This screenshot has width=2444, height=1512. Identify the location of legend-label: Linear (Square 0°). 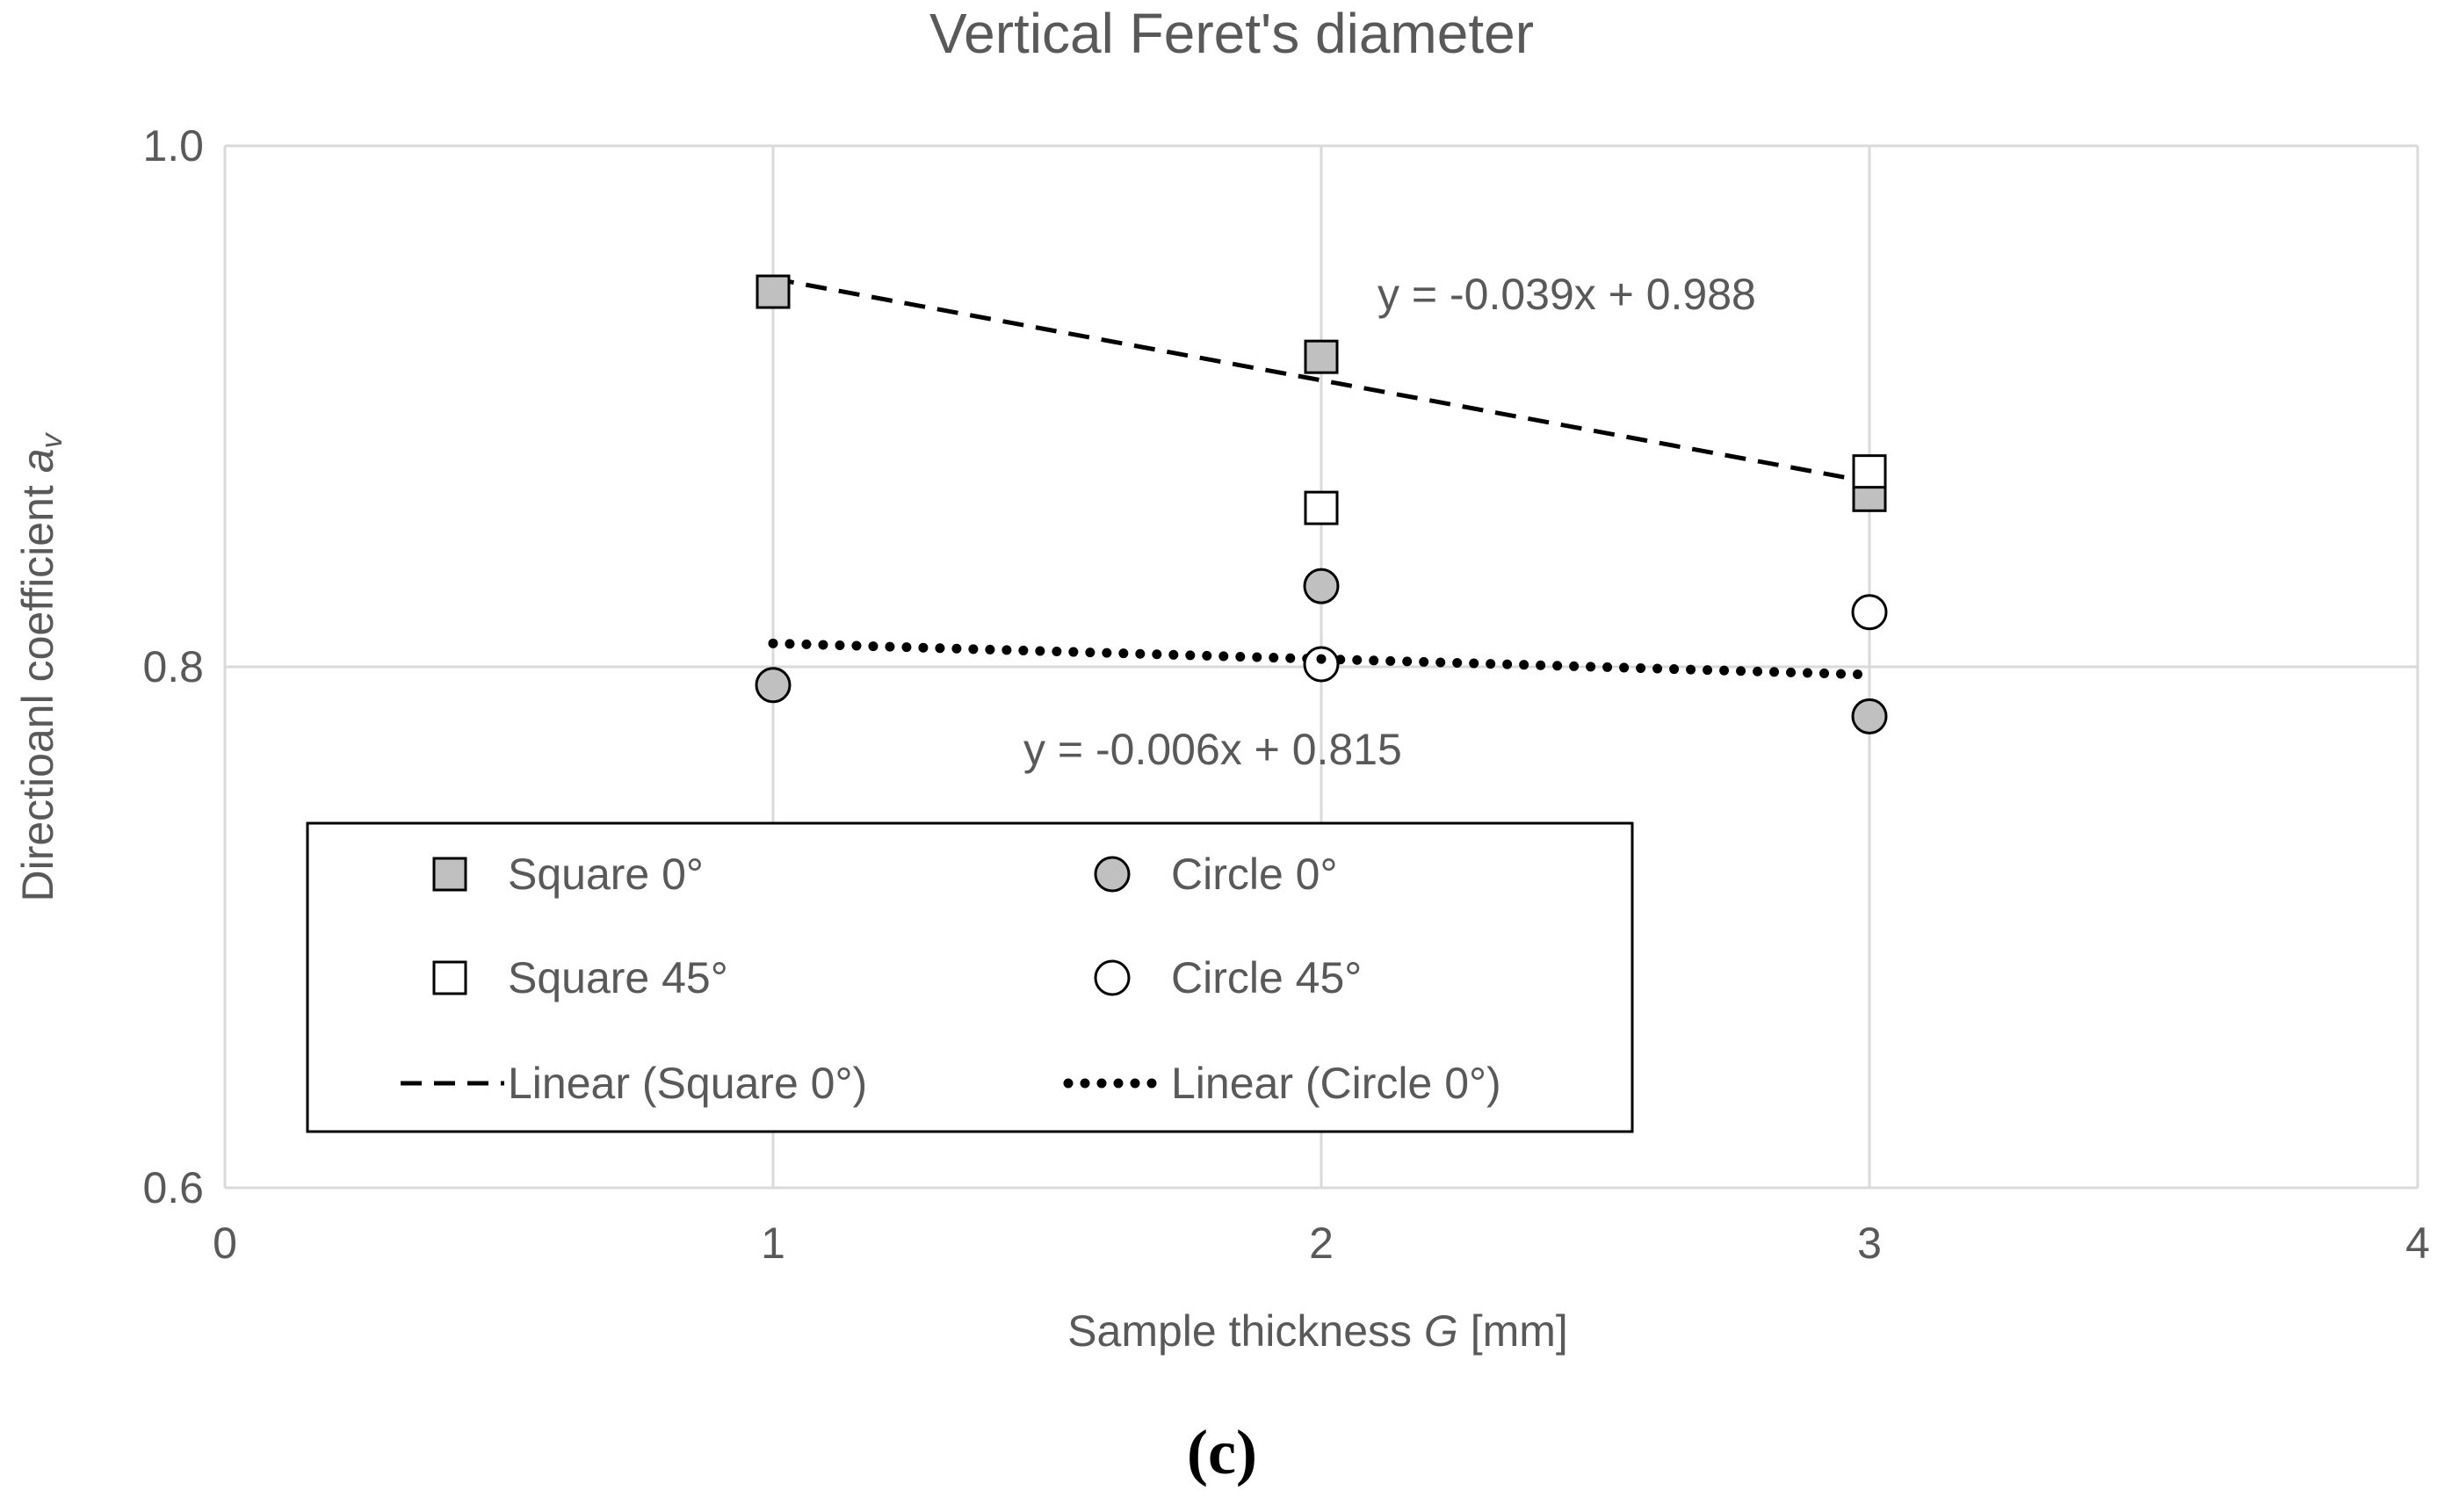
(687, 1083).